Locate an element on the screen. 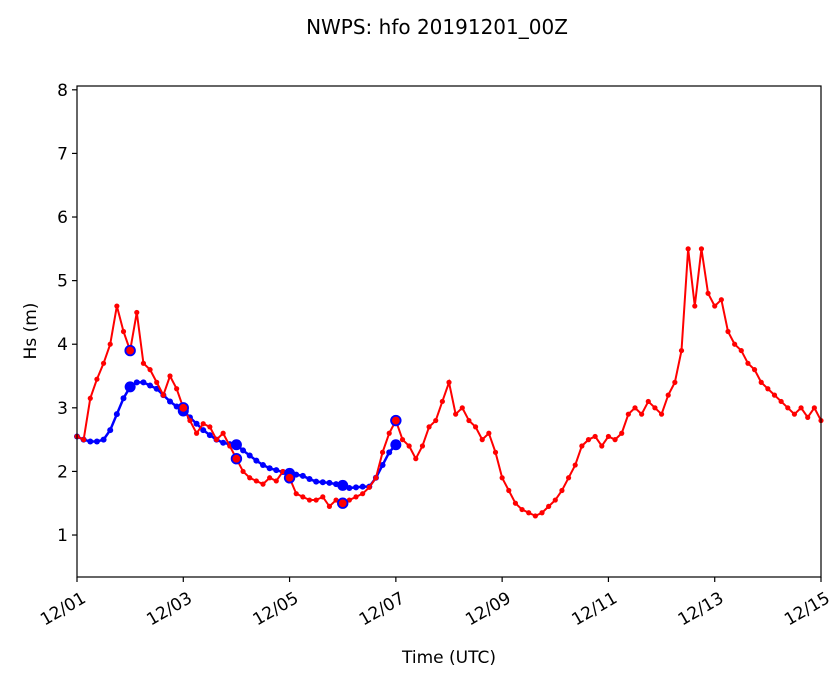 This screenshot has height=685, width=839. y-tick-label: 6 is located at coordinates (62, 218).